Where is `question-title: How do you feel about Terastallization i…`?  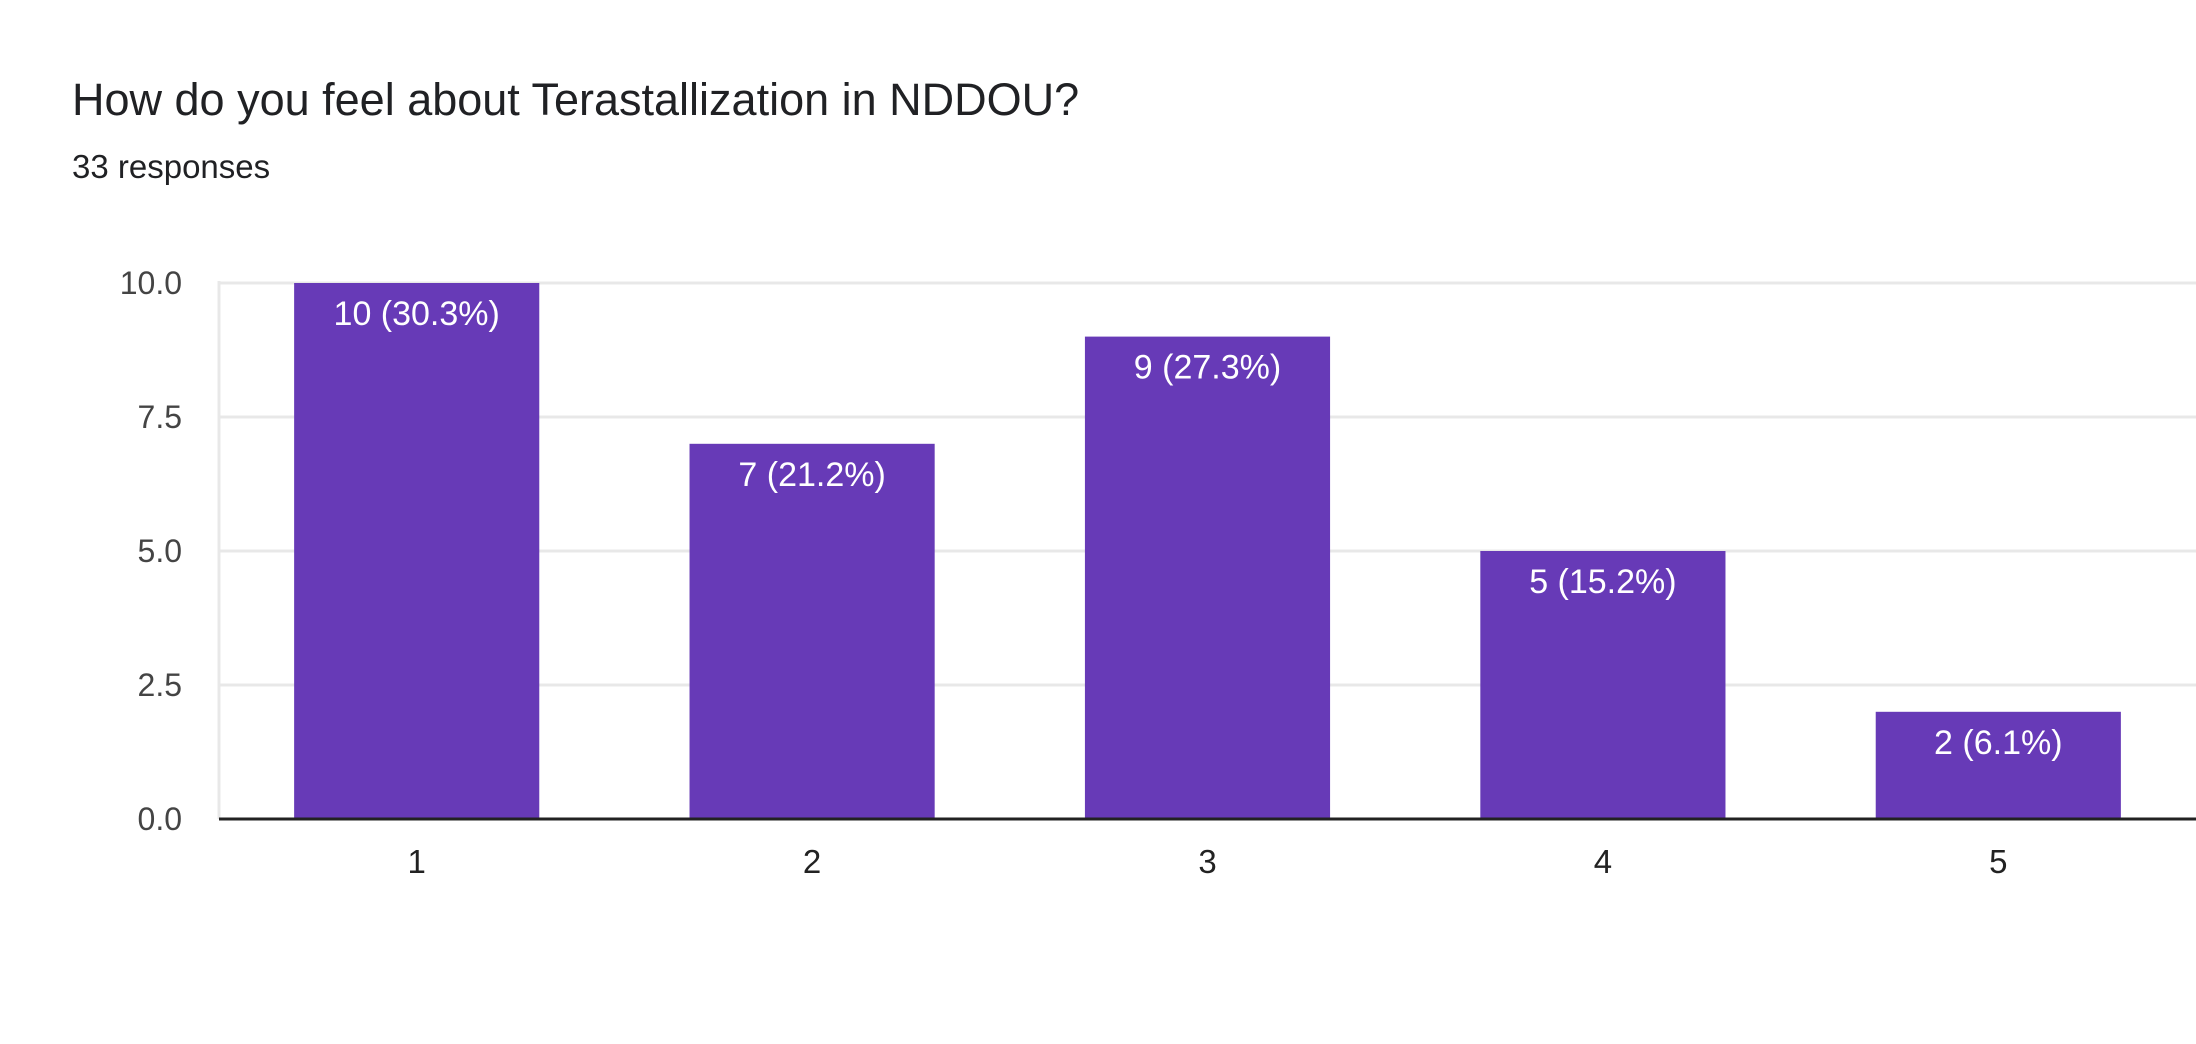 question-title: How do you feel about Terastallization i… is located at coordinates (576, 99).